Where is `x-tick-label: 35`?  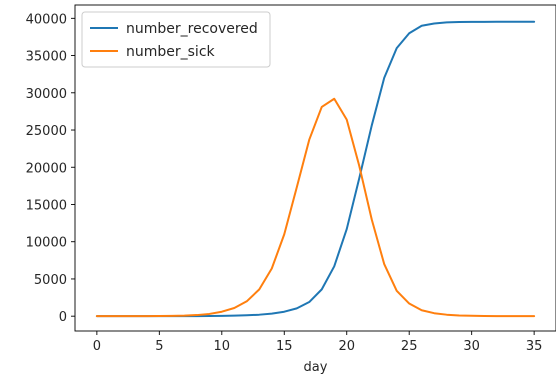
x-tick-label: 35 is located at coordinates (534, 346).